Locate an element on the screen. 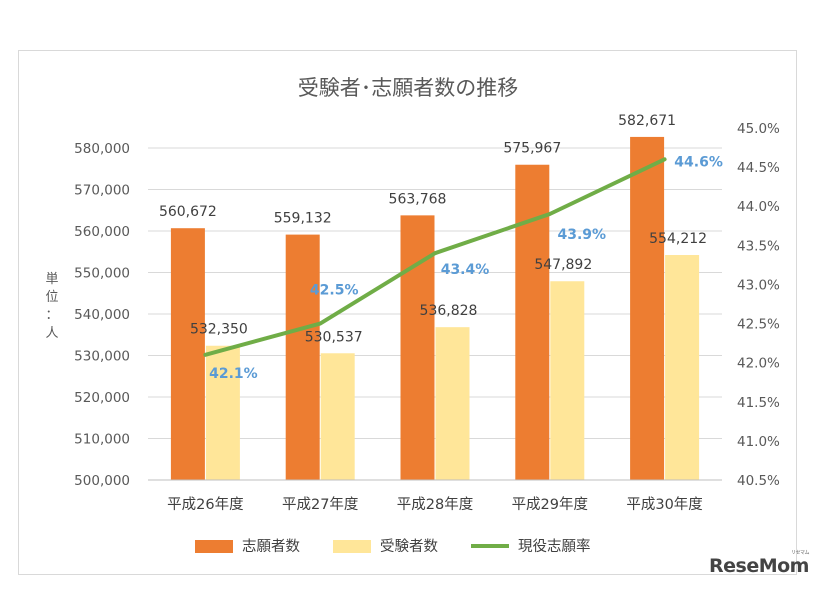 The height and width of the screenshot is (590, 821). y-left-tick-label: 520,000 is located at coordinates (102, 398).